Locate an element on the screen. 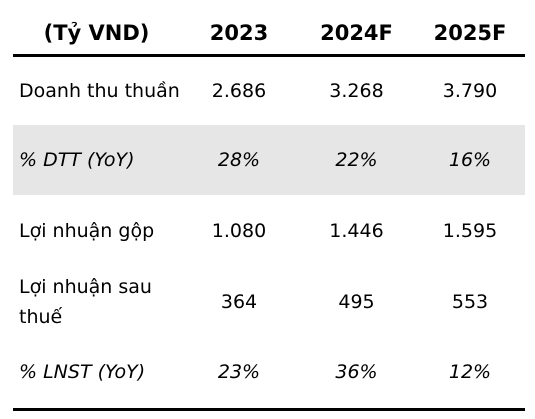 The width and height of the screenshot is (535, 419). table-cell: 364 is located at coordinates (239, 302).